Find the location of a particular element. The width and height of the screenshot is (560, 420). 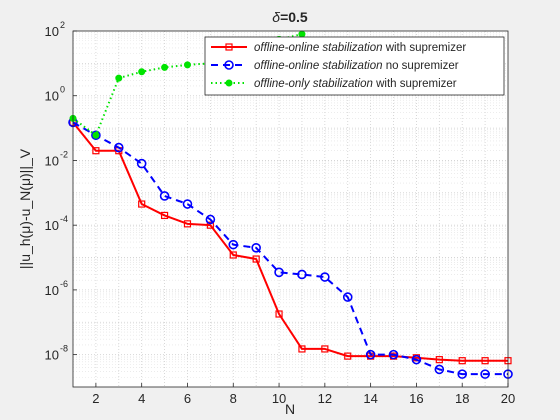

chart-title: δ=0.5 is located at coordinates (290, 17).